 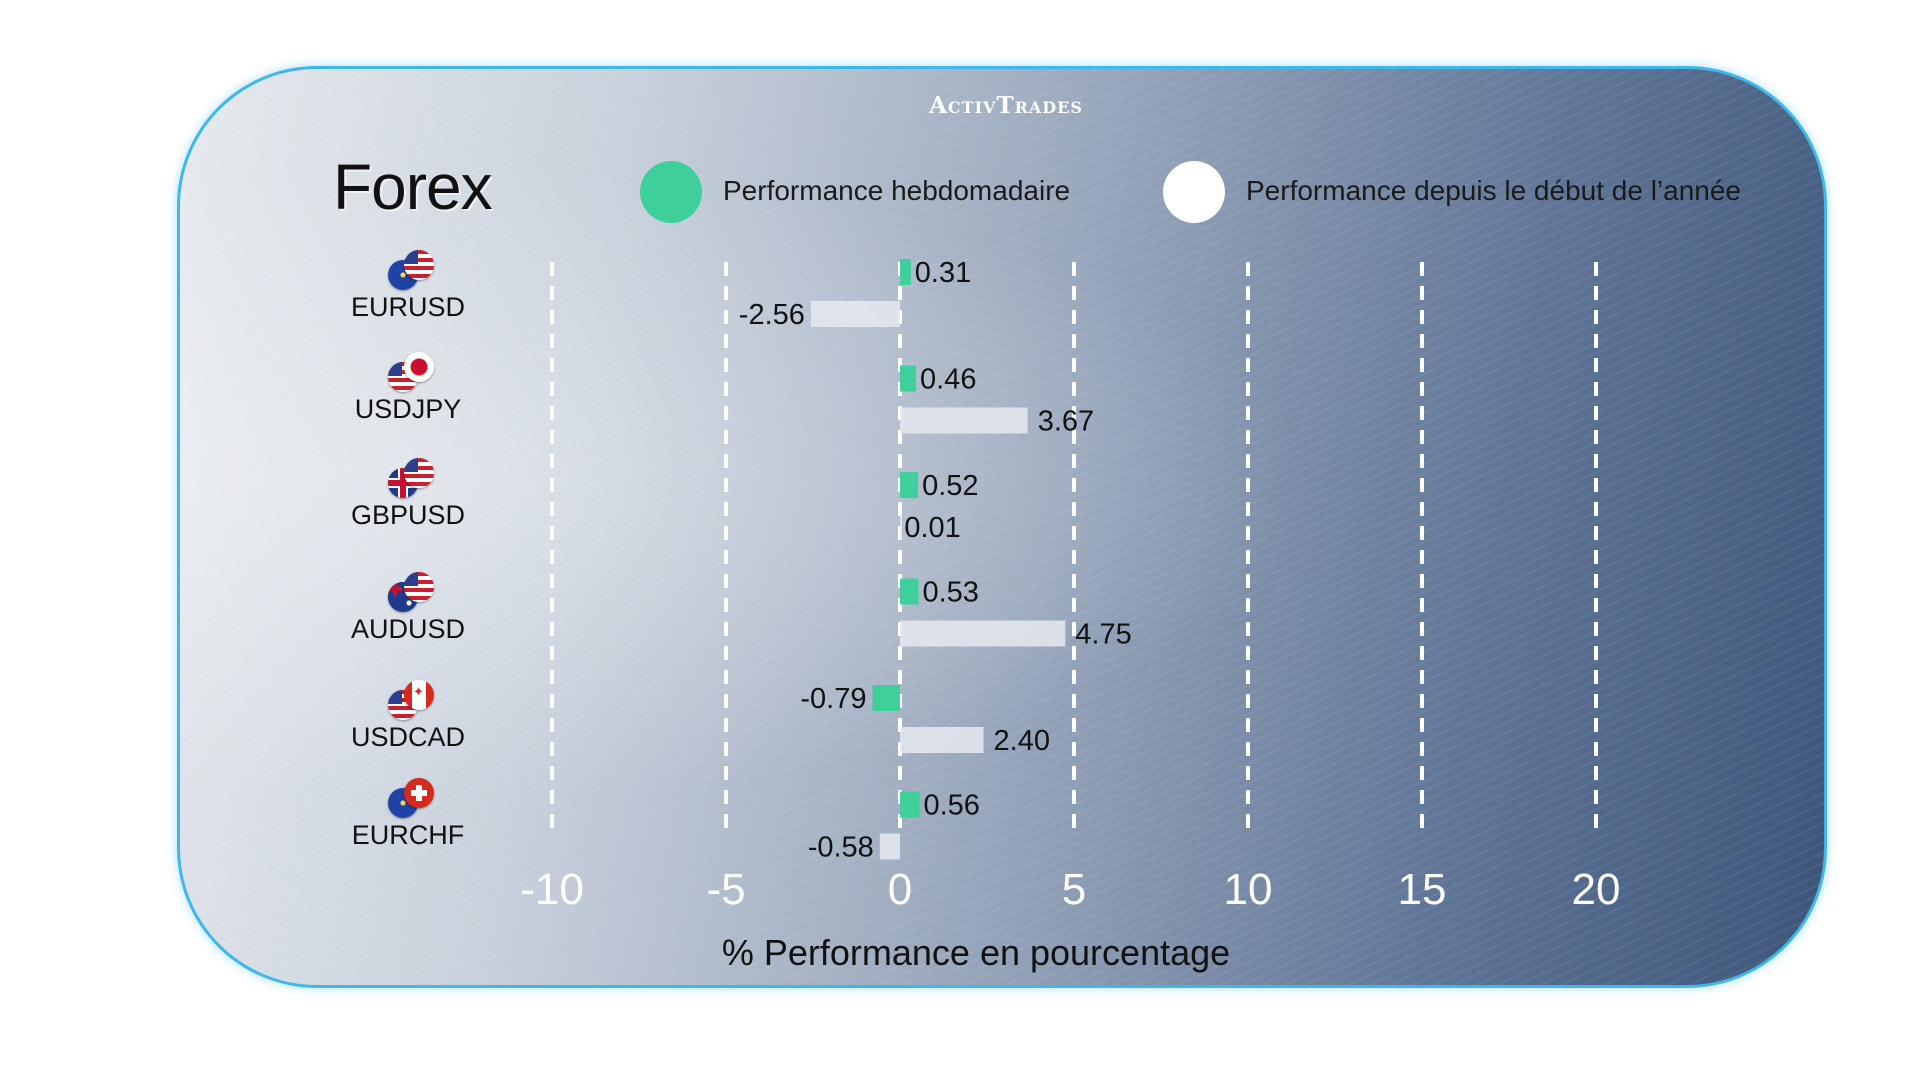 What do you see at coordinates (1596, 889) in the screenshot?
I see `x-tick-label: 20` at bounding box center [1596, 889].